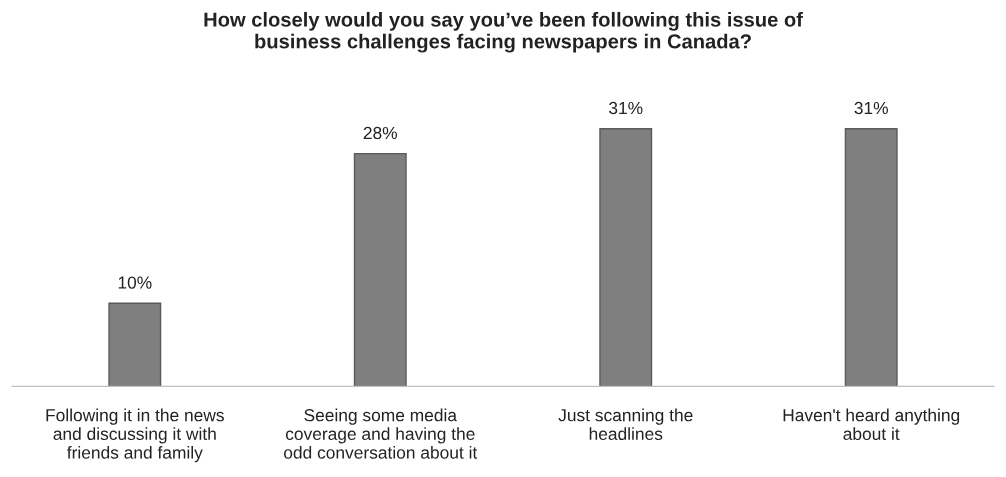  Describe the element at coordinates (135, 435) in the screenshot. I see `x-tick-label: Following it in the news and discussing it with friends and family` at that location.